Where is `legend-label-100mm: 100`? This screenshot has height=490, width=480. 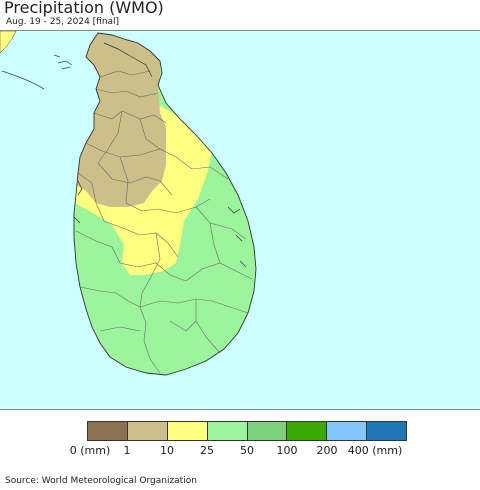
legend-label-100mm: 100 is located at coordinates (287, 450).